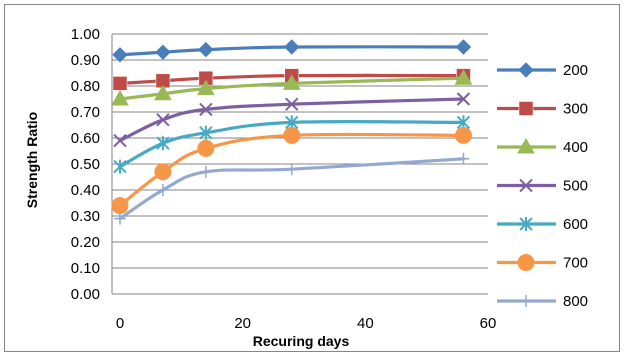  What do you see at coordinates (575, 301) in the screenshot?
I see `legend-label: 800` at bounding box center [575, 301].